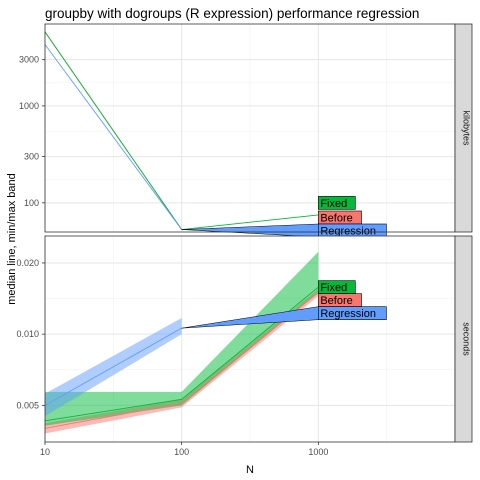 This screenshot has width=480, height=480. I want to click on label-box-fixed, so click(337, 203).